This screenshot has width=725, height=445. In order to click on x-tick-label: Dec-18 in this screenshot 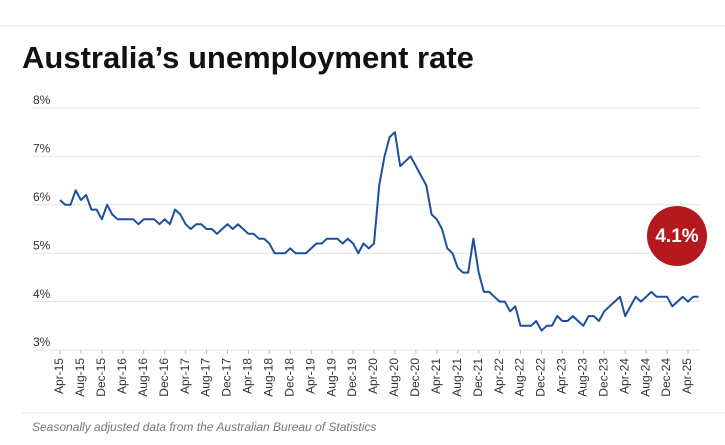, I will do `click(289, 377)`.